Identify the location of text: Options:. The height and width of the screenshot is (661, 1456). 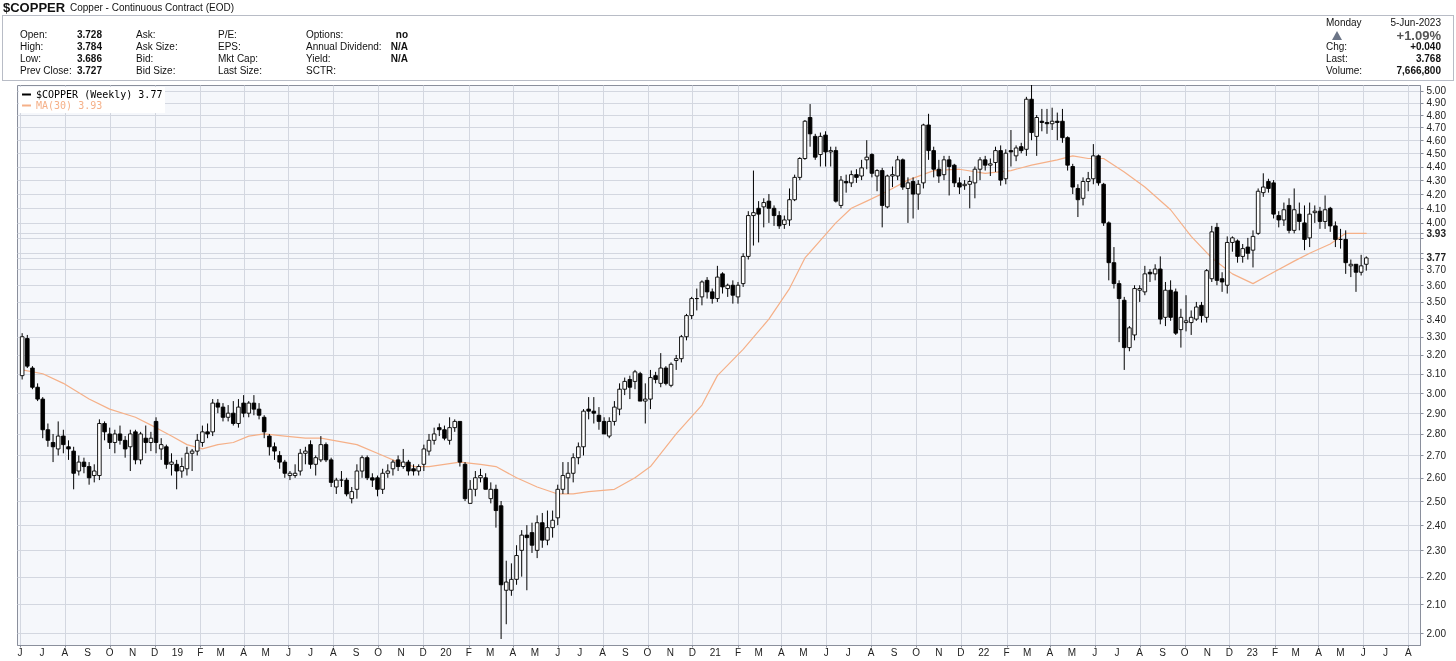
(325, 35).